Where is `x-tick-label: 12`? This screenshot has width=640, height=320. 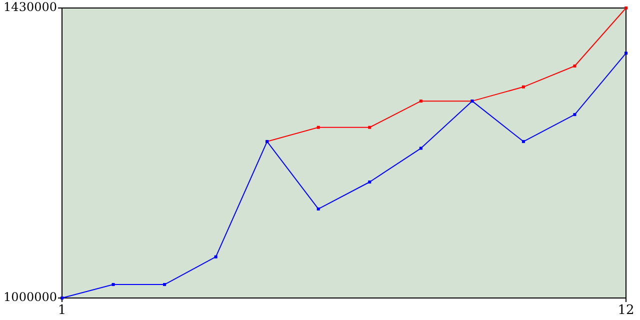
x-tick-label: 12 is located at coordinates (626, 310).